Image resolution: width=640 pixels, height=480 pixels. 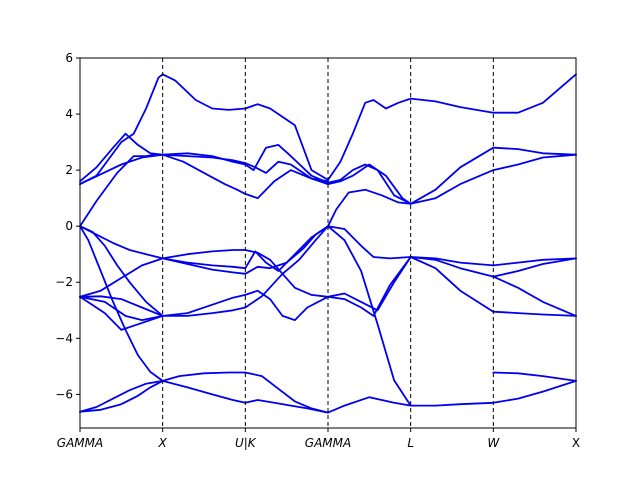 I want to click on x-tick-label: W, so click(x=493, y=443).